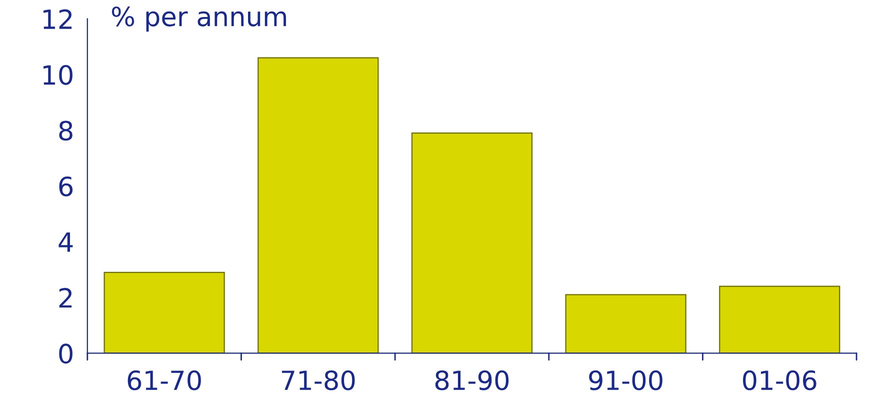  Describe the element at coordinates (164, 380) in the screenshot. I see `x-tick-label: 61-70` at that location.